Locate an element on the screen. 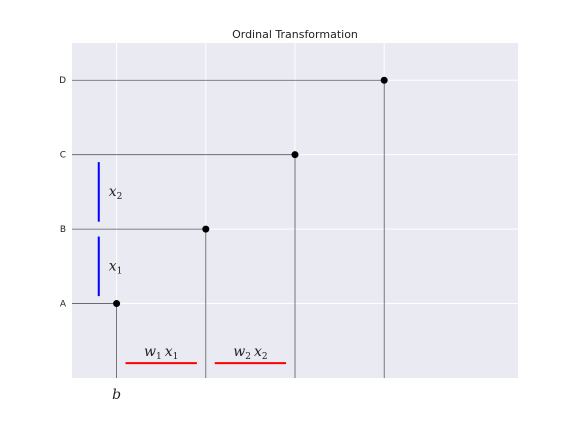 The height and width of the screenshot is (432, 576). y-tick-label-d: D is located at coordinates (62, 81).